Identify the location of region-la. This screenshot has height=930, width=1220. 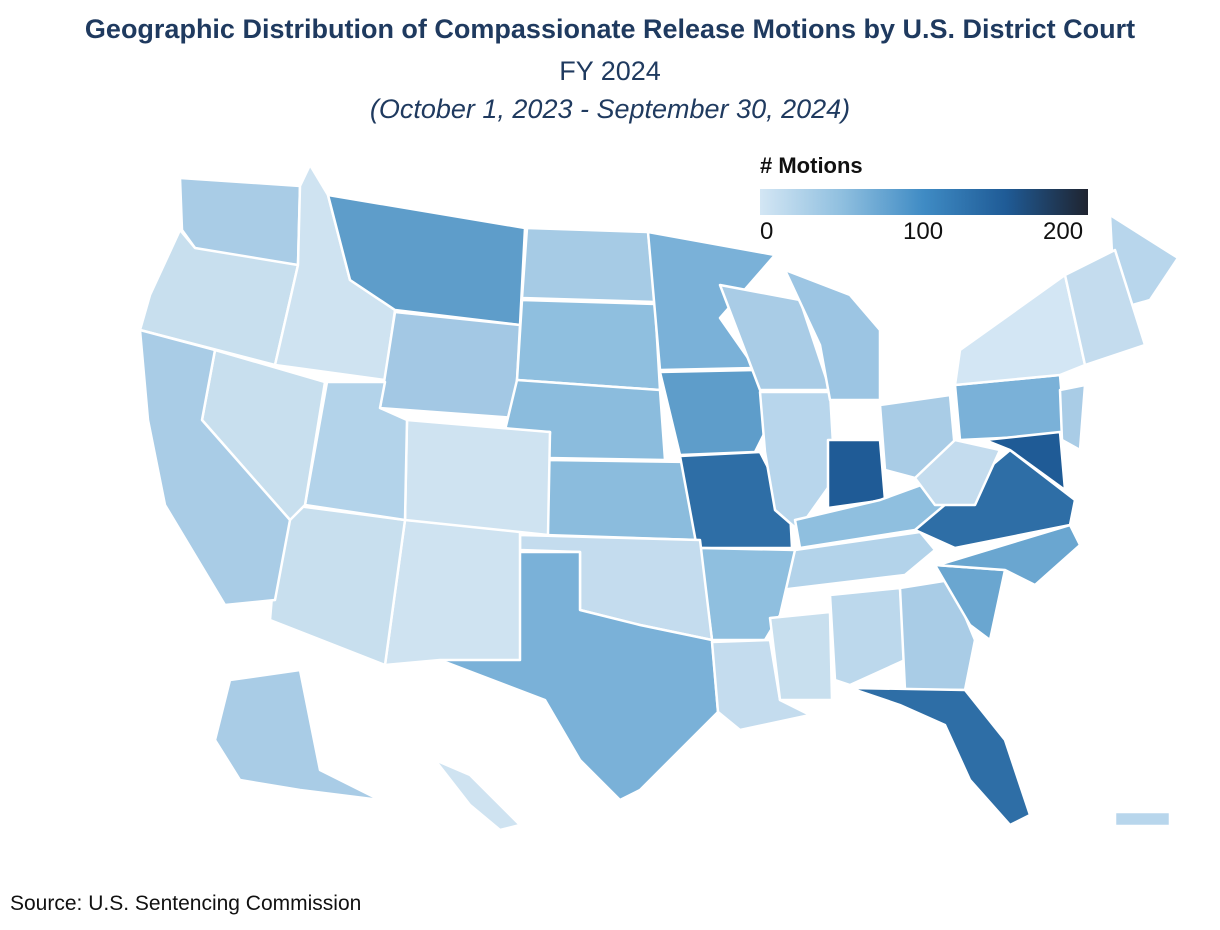
(761, 685).